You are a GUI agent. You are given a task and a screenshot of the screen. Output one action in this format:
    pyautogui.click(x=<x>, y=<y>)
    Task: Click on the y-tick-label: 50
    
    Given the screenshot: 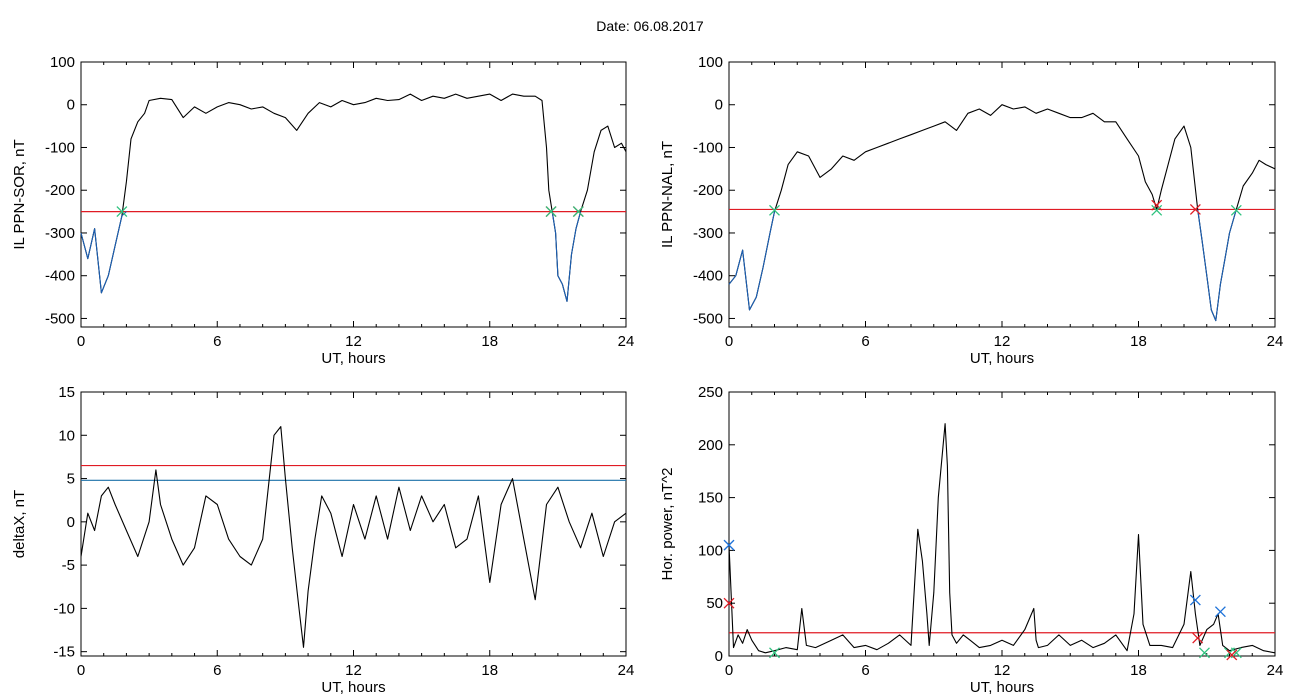 What is the action you would take?
    pyautogui.click(x=714, y=603)
    